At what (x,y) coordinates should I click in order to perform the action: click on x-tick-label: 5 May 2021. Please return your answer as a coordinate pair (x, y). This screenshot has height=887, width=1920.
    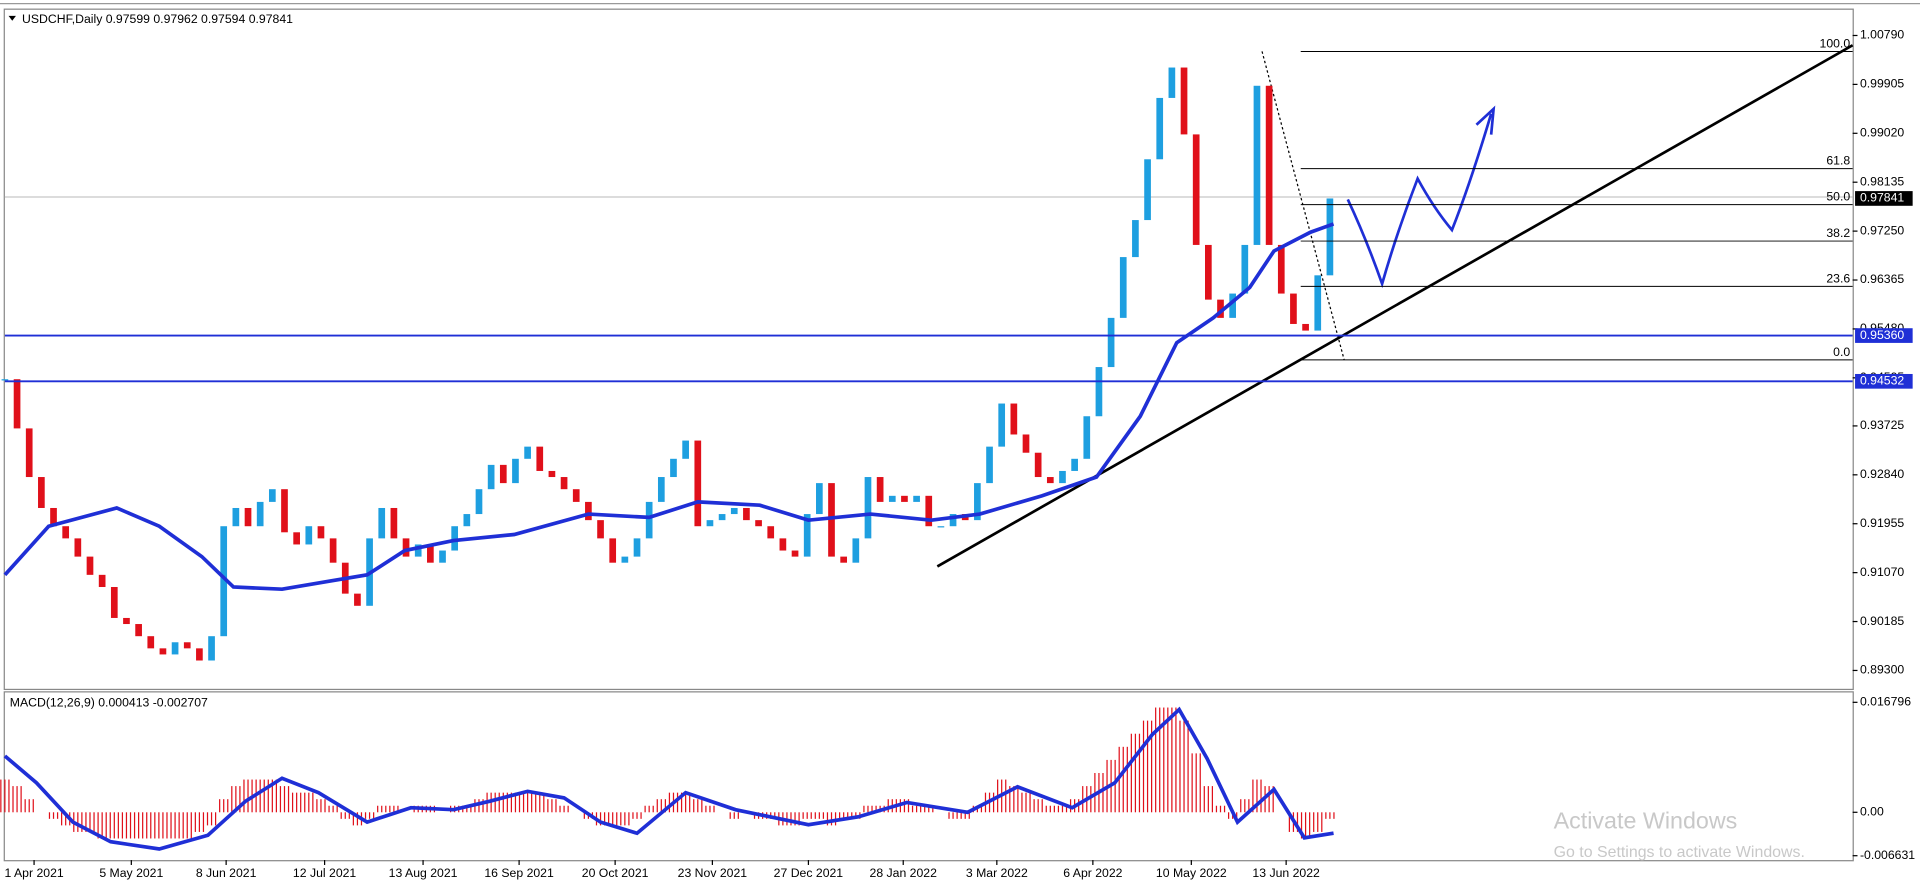
    Looking at the image, I should click on (131, 873).